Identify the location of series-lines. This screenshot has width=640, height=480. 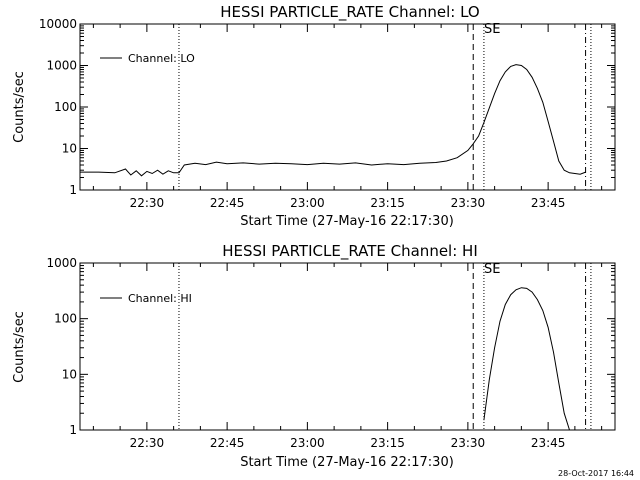
(526, 359).